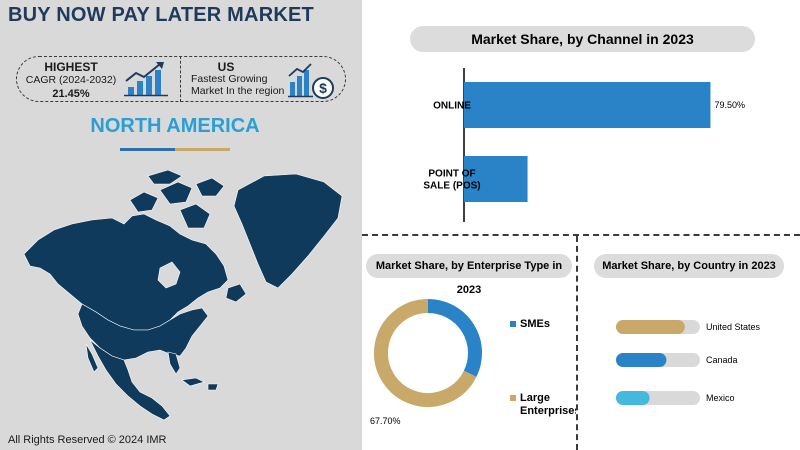 The width and height of the screenshot is (800, 450). Describe the element at coordinates (720, 398) in the screenshot. I see `country-label-2: Mexico` at that location.